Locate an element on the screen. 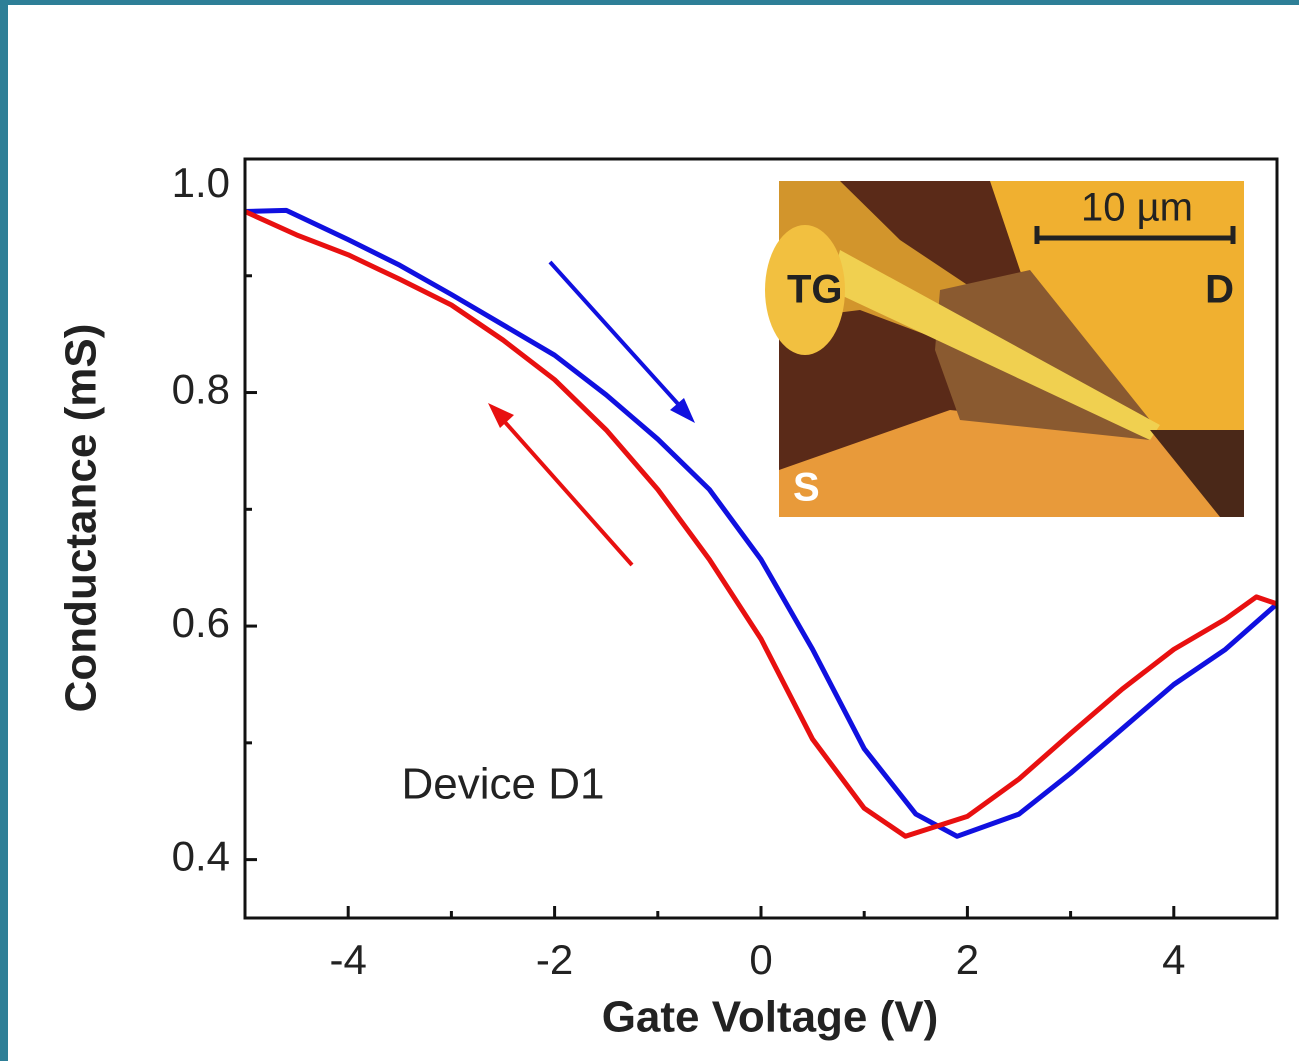  inset-label: S is located at coordinates (806, 488).